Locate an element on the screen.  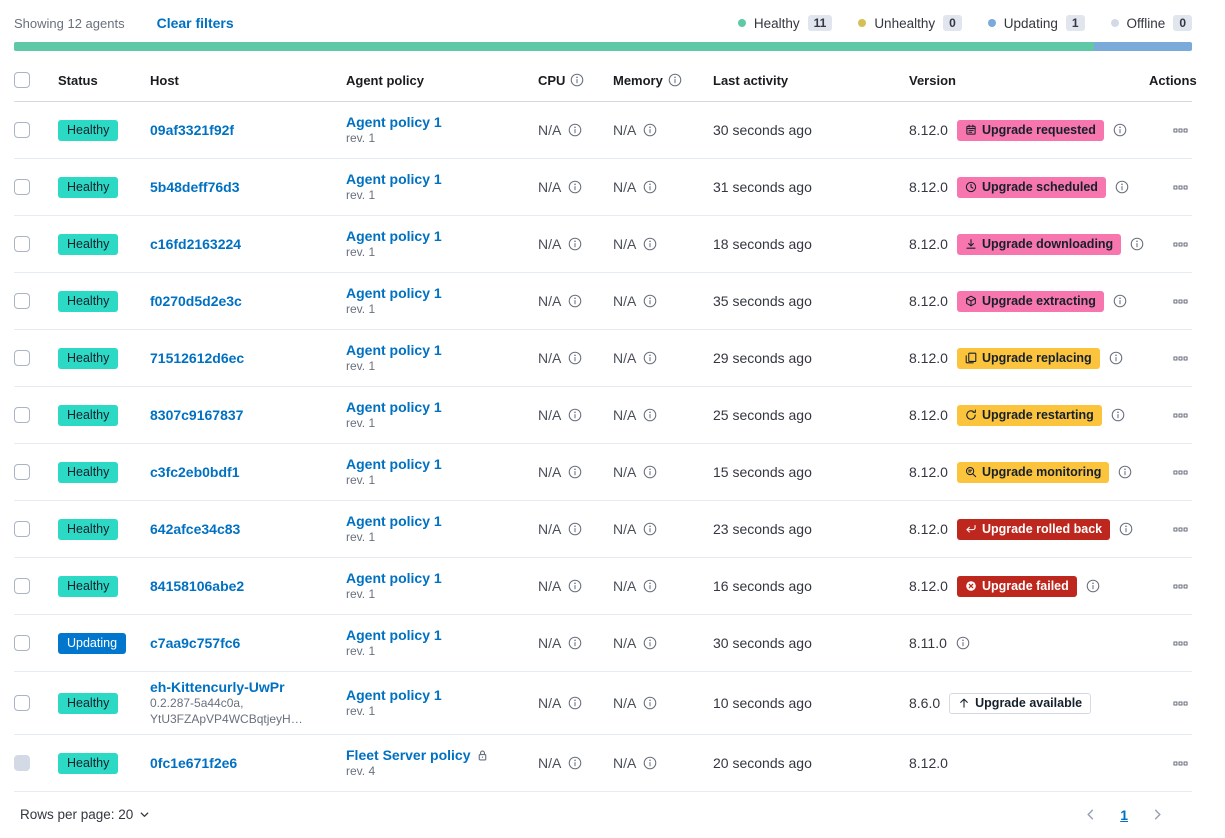
host-link: c16fd2163224 is located at coordinates (196, 244).